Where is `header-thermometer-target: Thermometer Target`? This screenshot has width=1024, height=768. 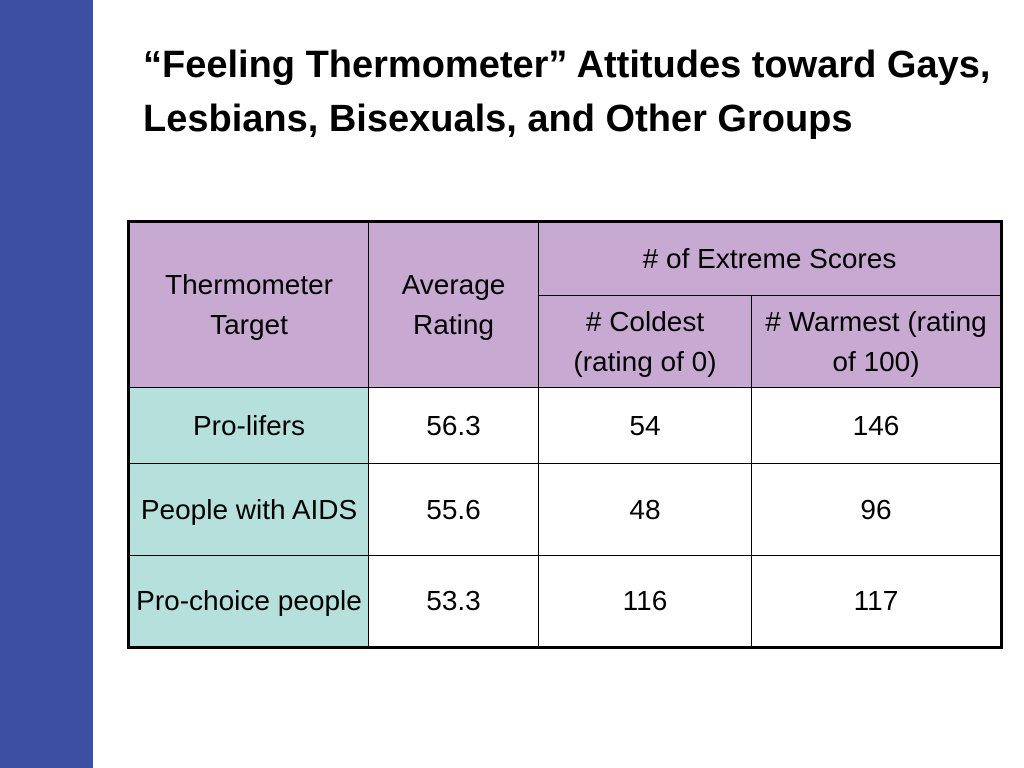 header-thermometer-target: Thermometer Target is located at coordinates (248, 304).